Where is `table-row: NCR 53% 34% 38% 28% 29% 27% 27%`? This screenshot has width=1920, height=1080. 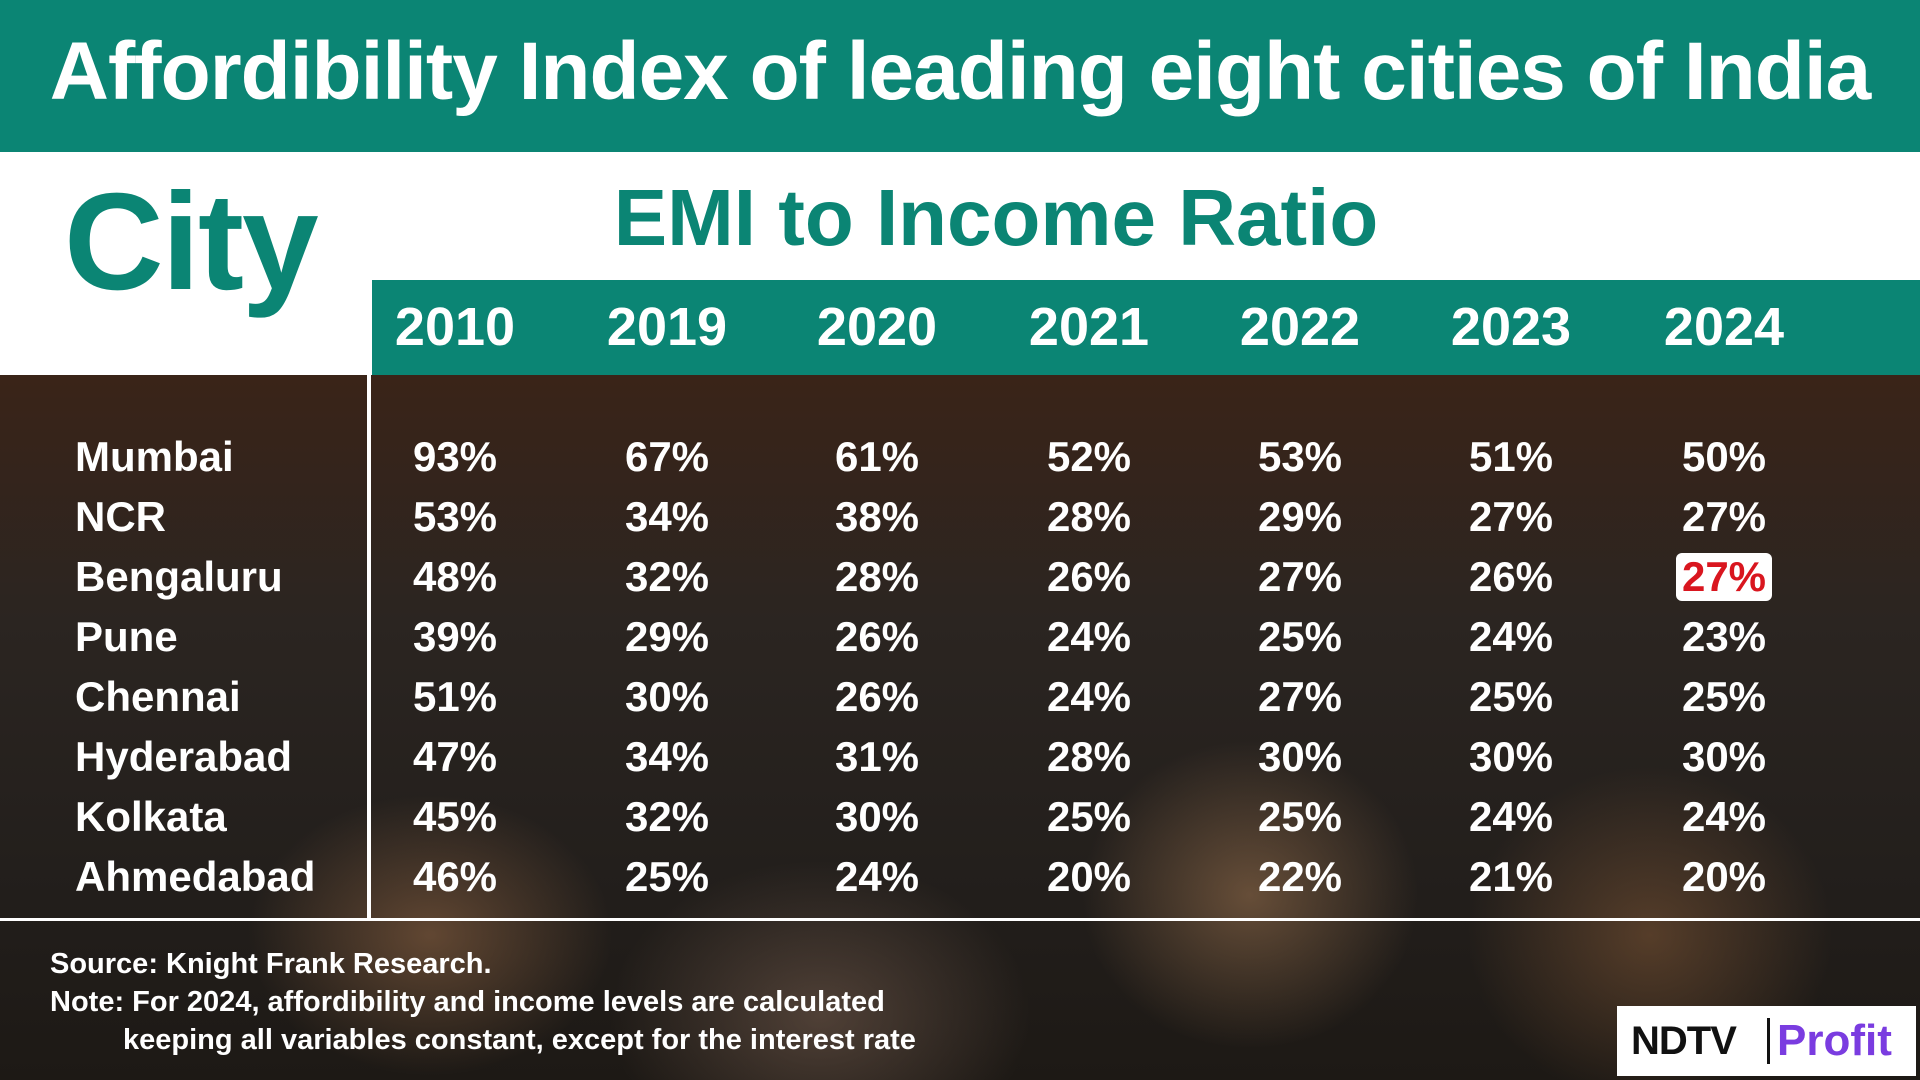
table-row: NCR 53% 34% 38% 28% 29% 27% 27% is located at coordinates (960, 517).